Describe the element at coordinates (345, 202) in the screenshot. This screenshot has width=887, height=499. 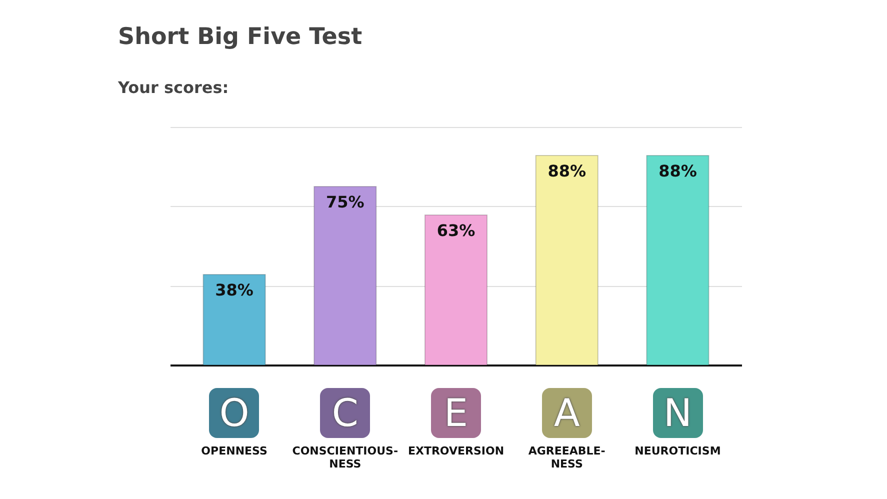
I see `data-label: 75%` at that location.